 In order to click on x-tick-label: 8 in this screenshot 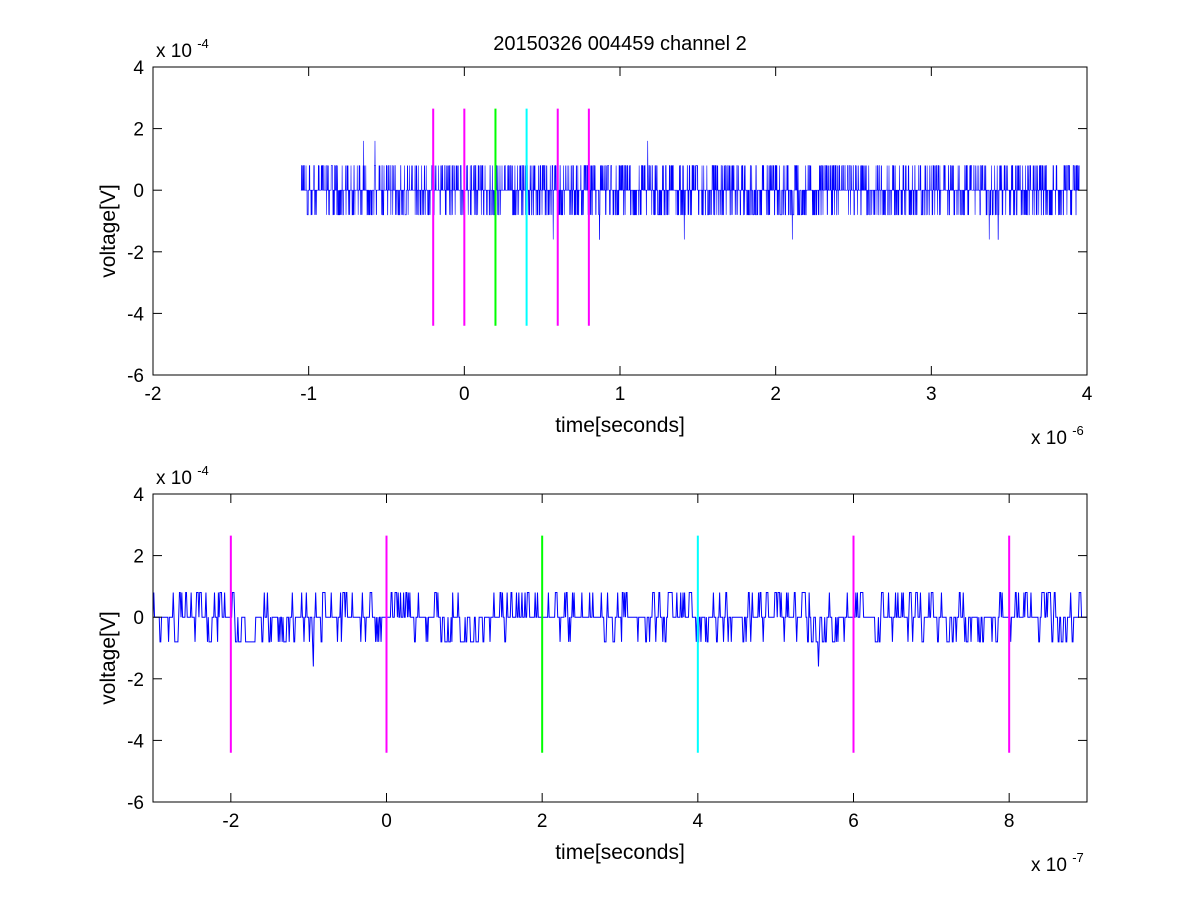, I will do `click(1009, 821)`.